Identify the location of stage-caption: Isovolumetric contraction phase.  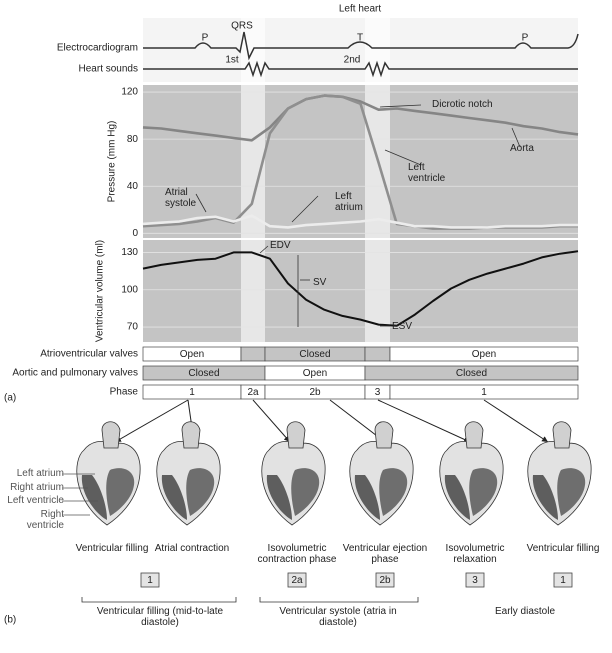
(297, 554).